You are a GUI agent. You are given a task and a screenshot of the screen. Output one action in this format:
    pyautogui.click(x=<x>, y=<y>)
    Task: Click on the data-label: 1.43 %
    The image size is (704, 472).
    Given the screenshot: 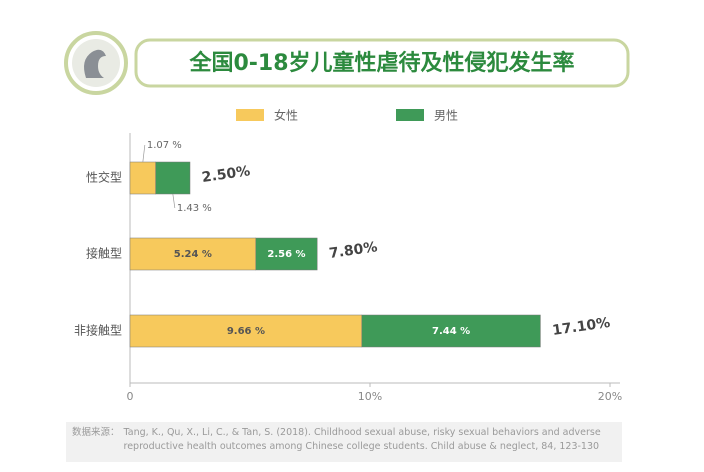 What is the action you would take?
    pyautogui.click(x=194, y=208)
    